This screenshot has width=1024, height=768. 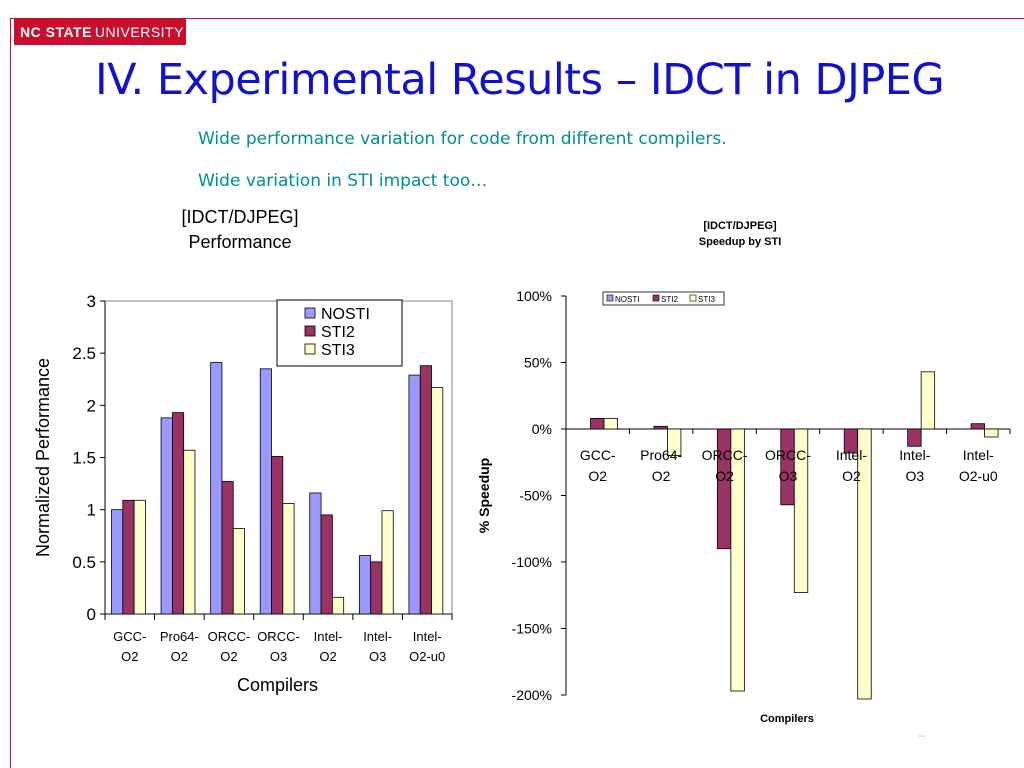 What do you see at coordinates (240, 230) in the screenshot?
I see `left-chart-title: [IDCT/DJPEG] Performance` at bounding box center [240, 230].